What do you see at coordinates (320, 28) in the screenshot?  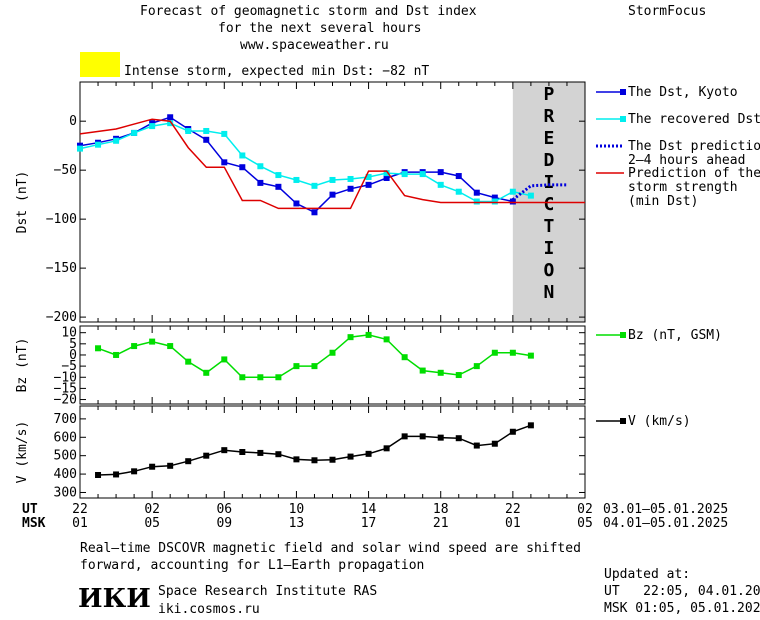 I see `chart-title-line-2: for the next several hours` at bounding box center [320, 28].